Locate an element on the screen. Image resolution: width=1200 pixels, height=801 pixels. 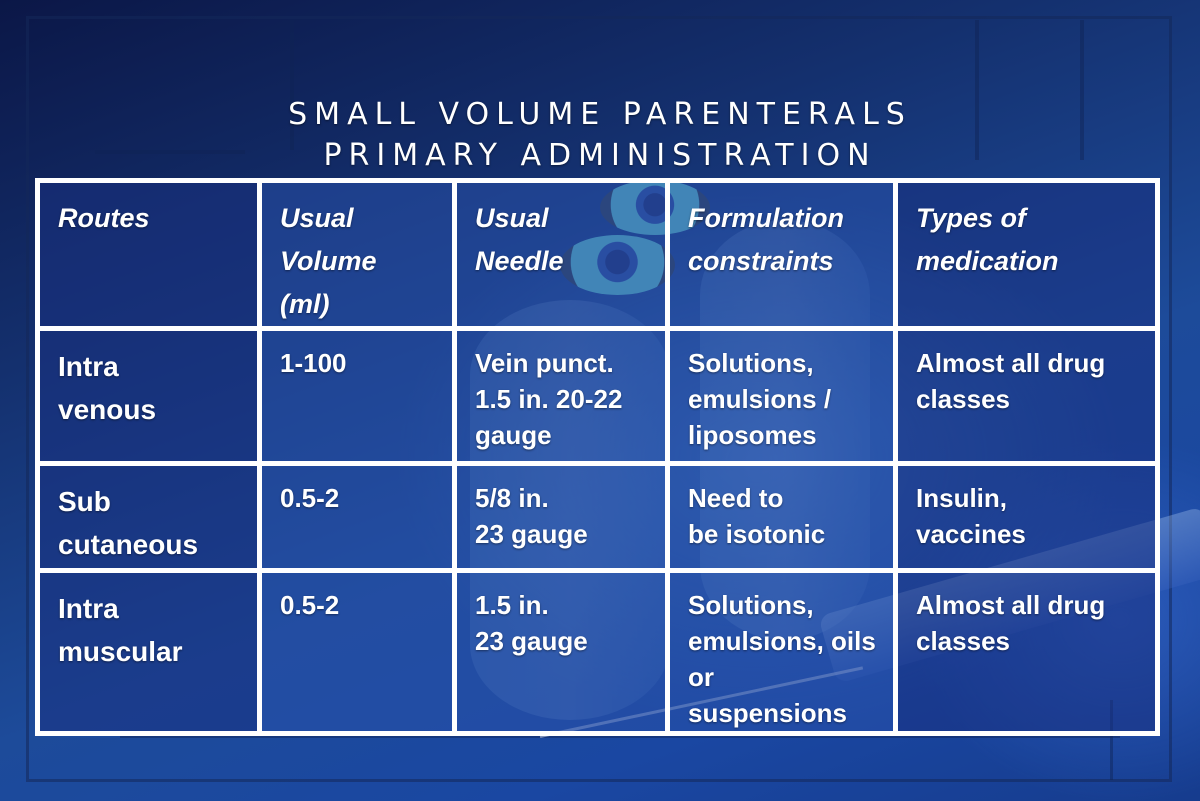
cell-needle: 1.5 in. 23 gauge is located at coordinates (561, 652).